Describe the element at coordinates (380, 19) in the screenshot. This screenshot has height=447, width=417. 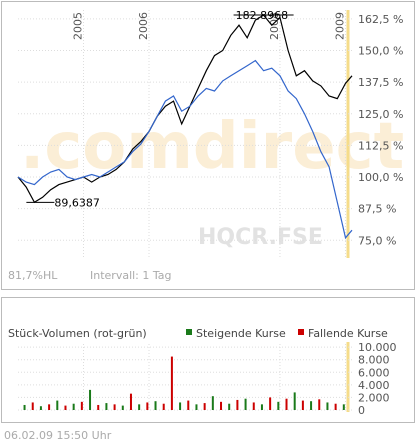
I see `y-tick-label: 162,5 %` at that location.